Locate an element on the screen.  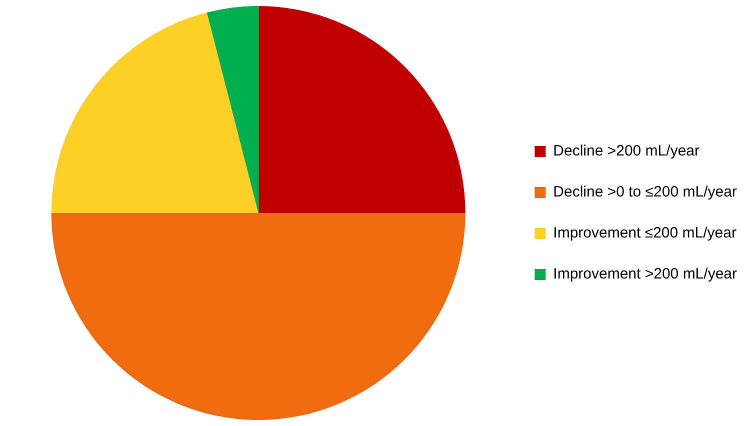
legend-label: Improvement ≤200 mL/year is located at coordinates (644, 233).